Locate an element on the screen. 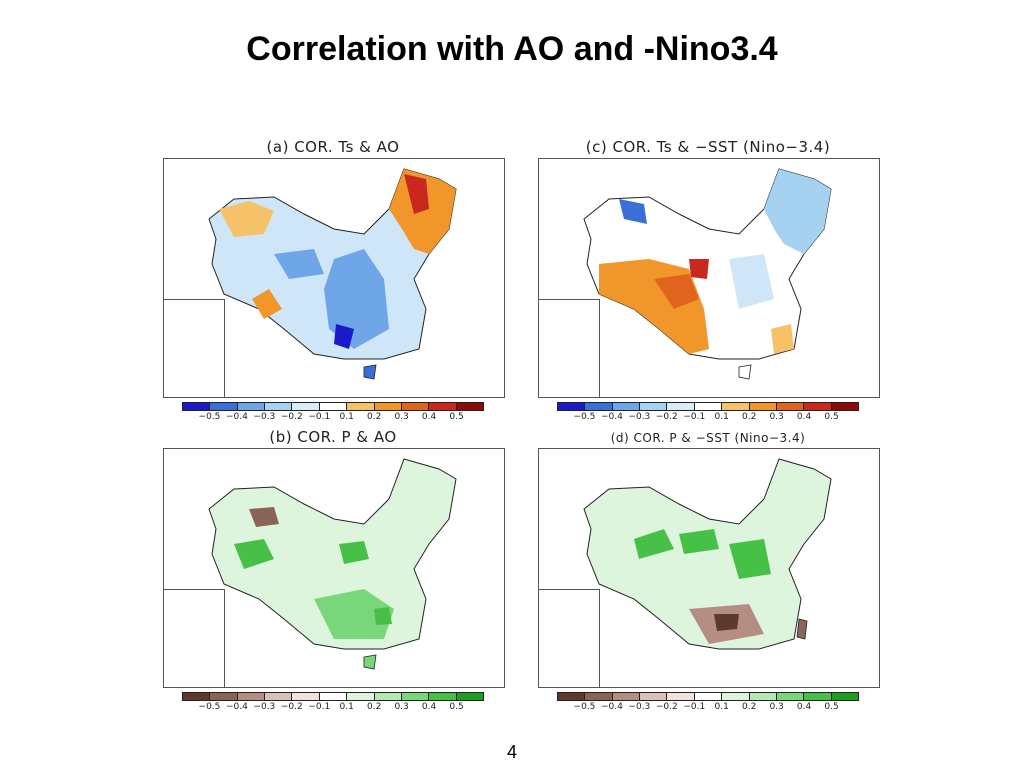  china-map-p-nino is located at coordinates (707, 554).